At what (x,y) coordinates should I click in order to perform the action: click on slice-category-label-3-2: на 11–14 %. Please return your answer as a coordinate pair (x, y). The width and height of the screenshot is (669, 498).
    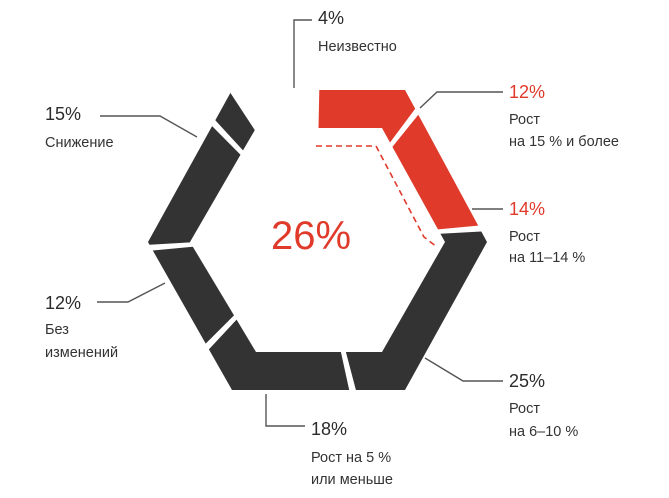
    Looking at the image, I should click on (547, 258).